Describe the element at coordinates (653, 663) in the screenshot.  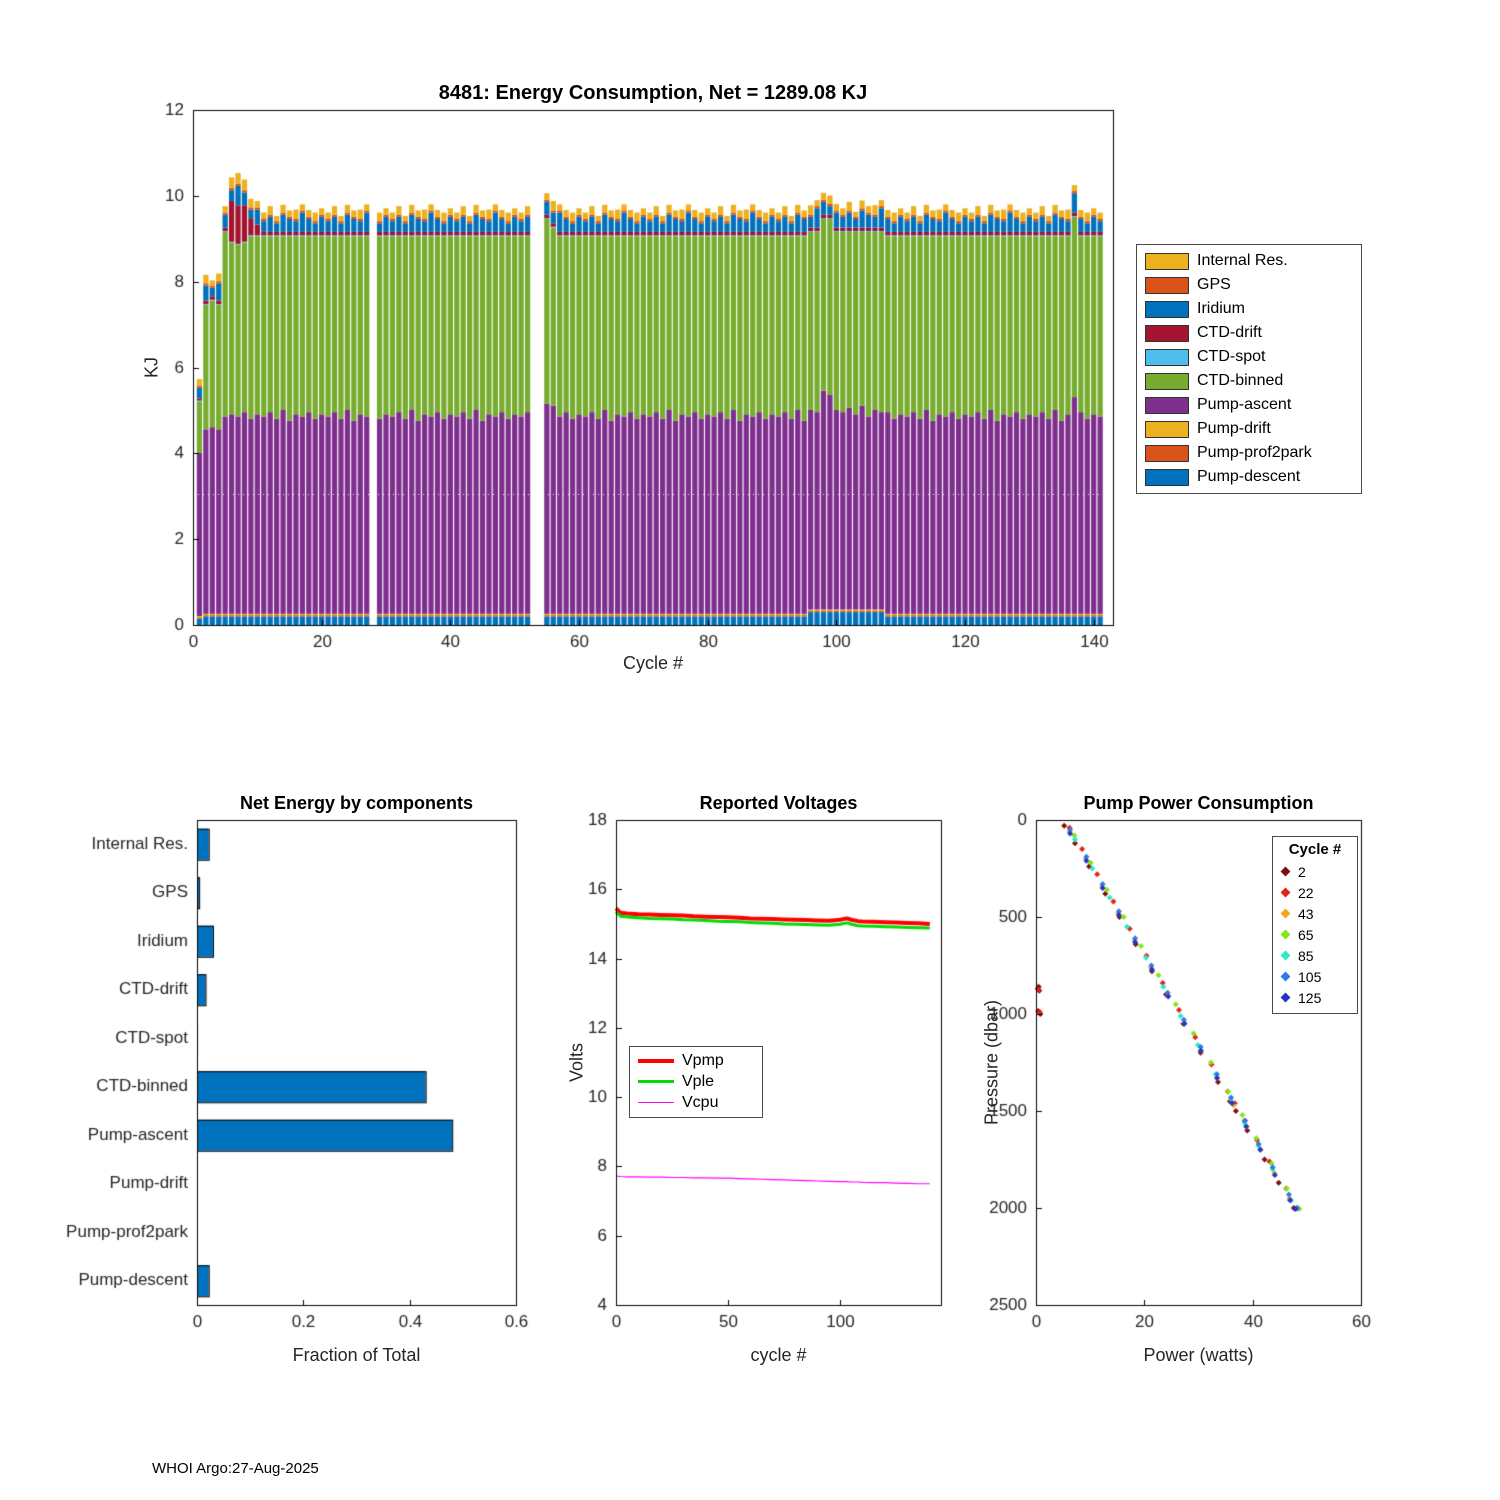
I see `energy-chart-xlabel: Cycle #` at that location.